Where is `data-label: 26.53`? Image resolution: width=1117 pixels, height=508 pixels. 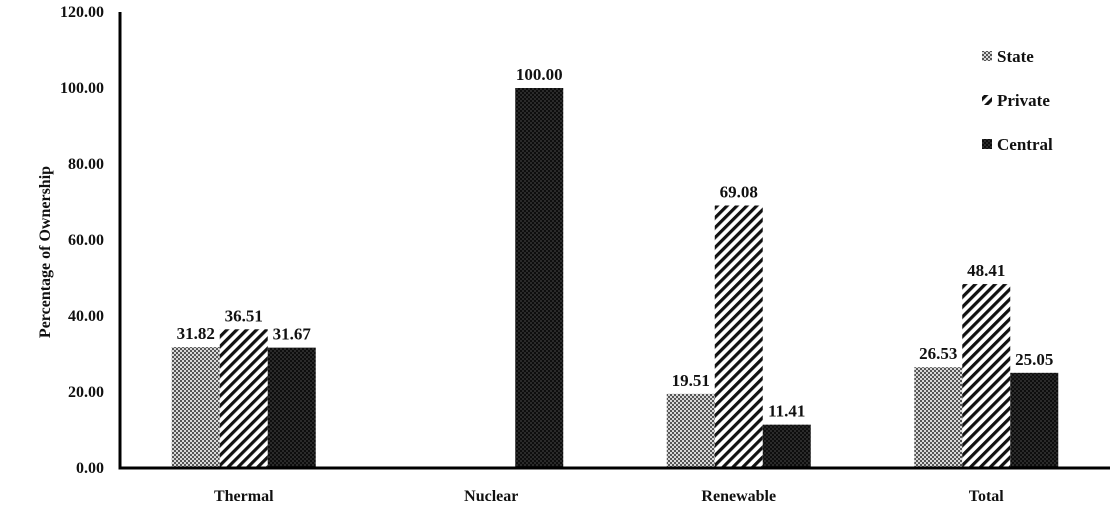
data-label: 26.53 is located at coordinates (938, 353).